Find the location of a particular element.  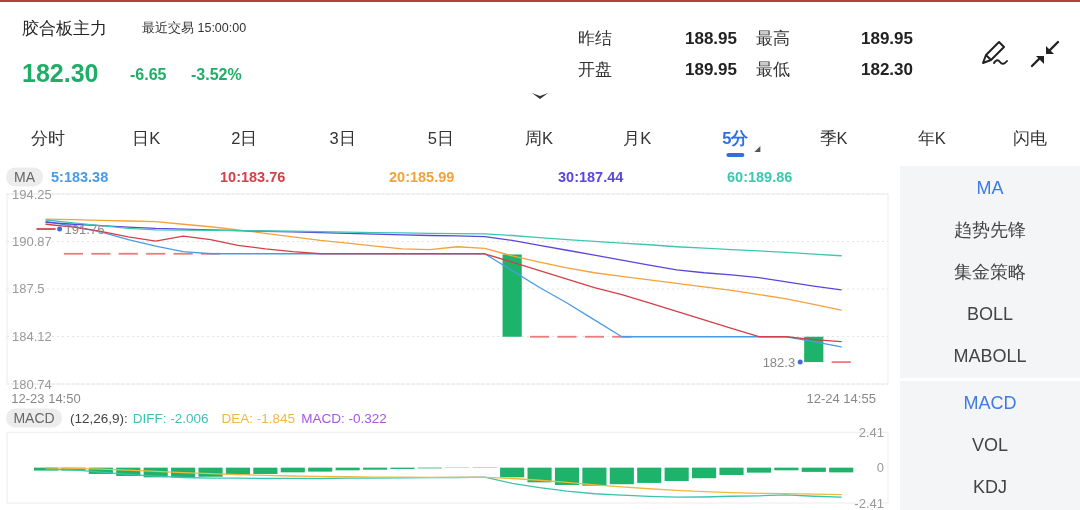

category-label: 季K is located at coordinates (833, 138).